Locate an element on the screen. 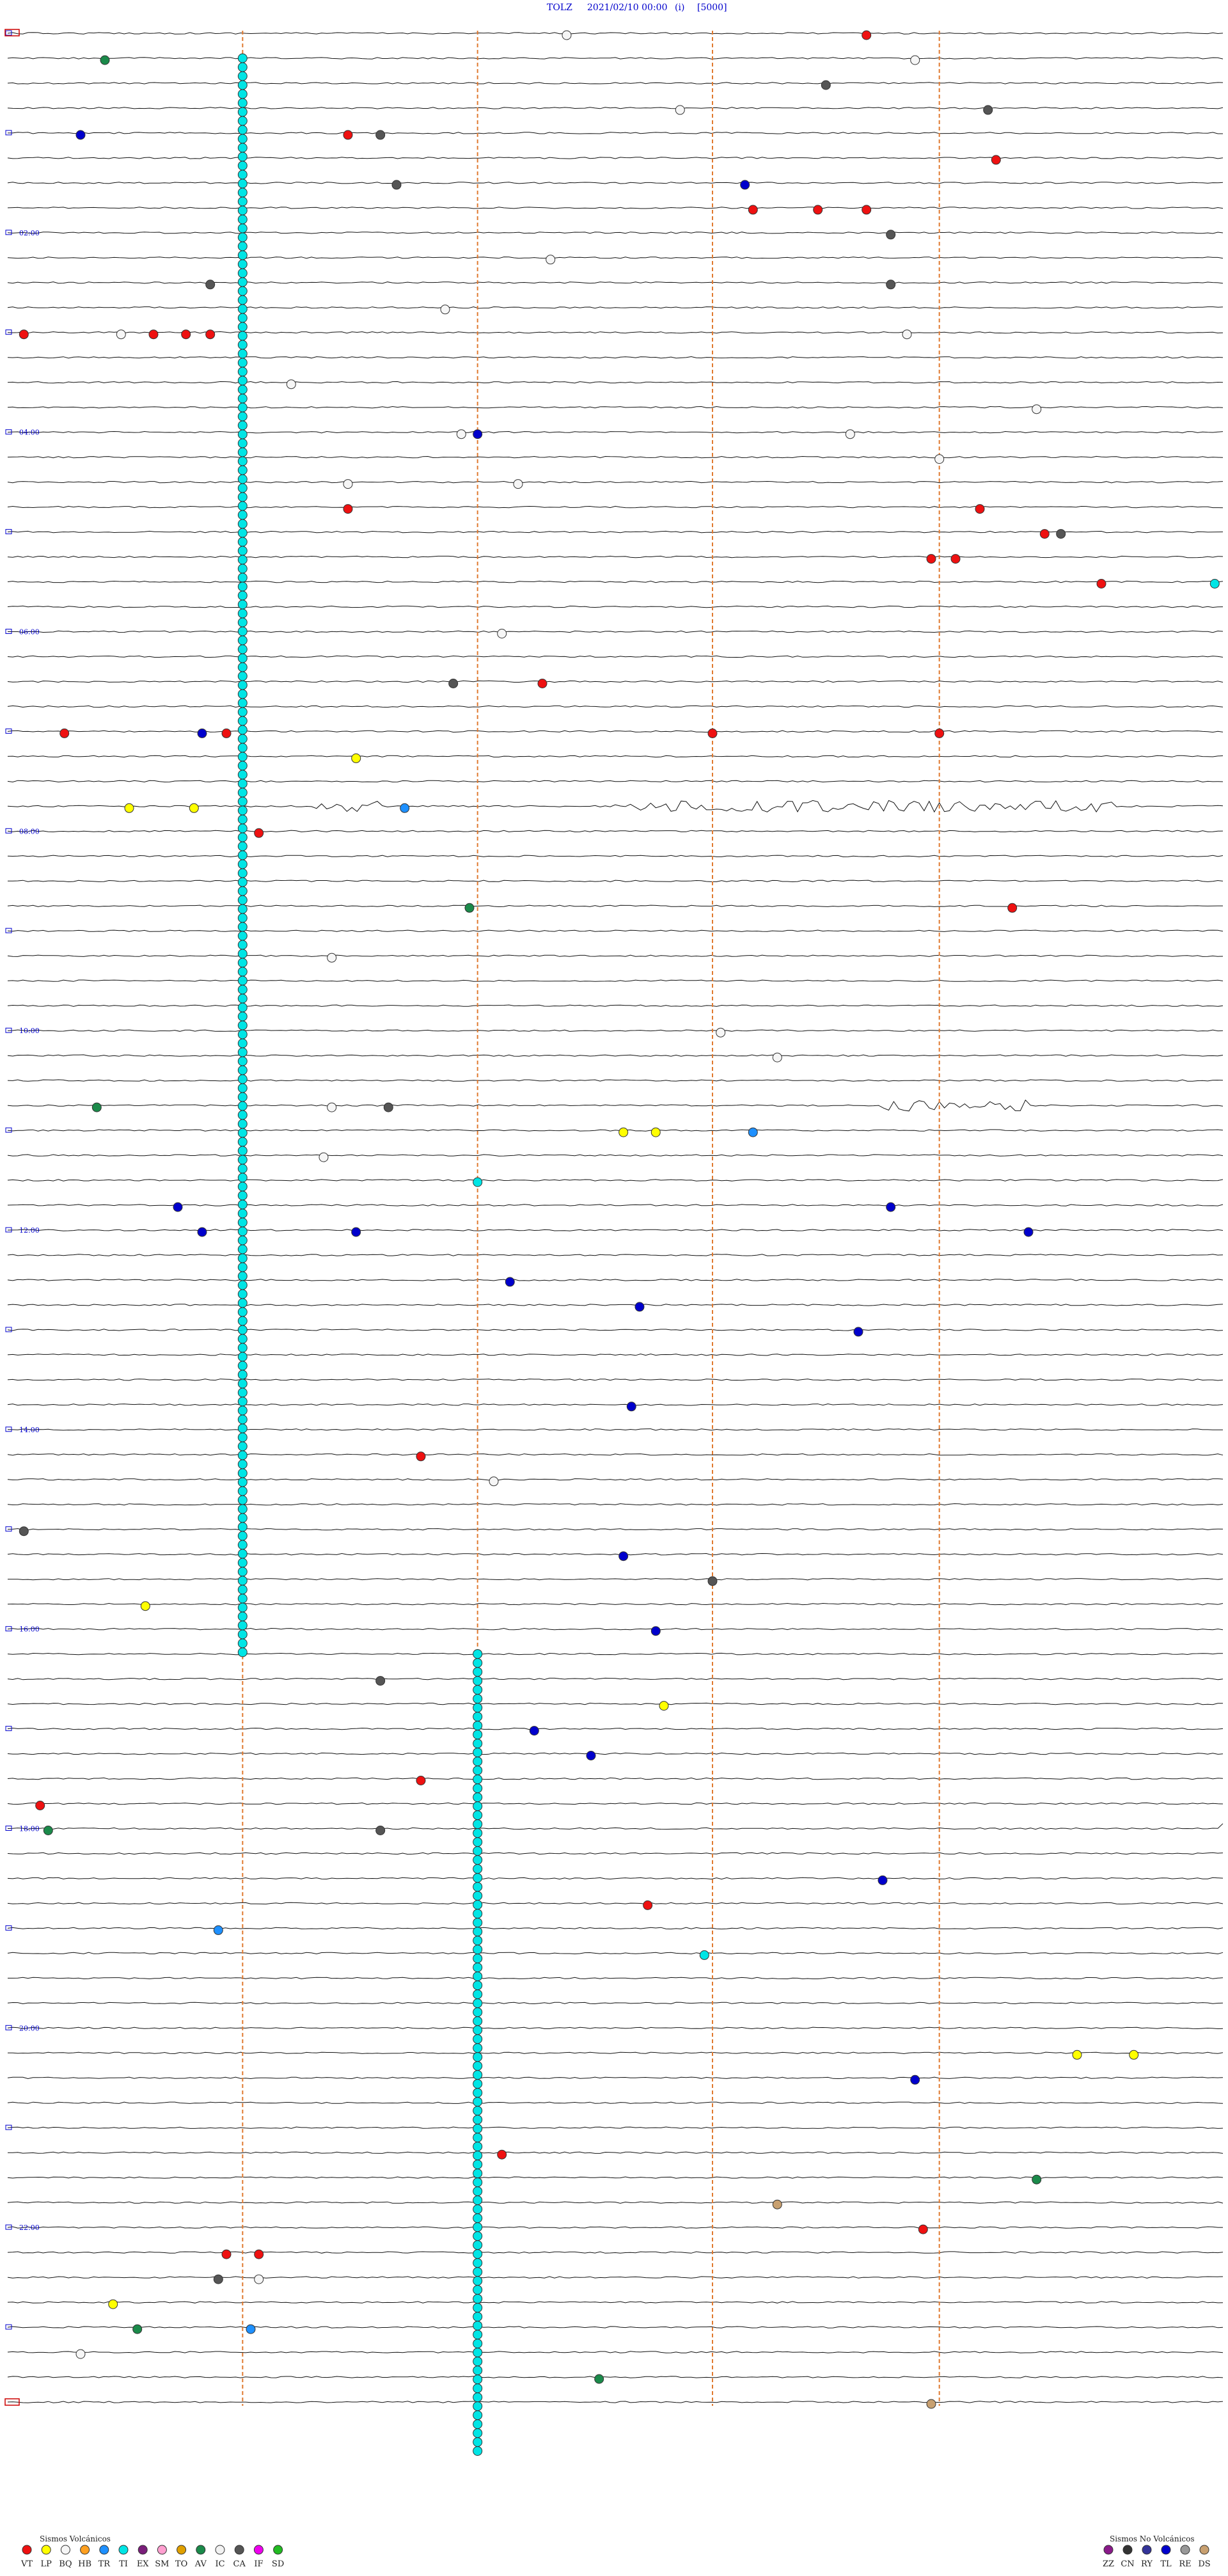 The image size is (1228, 2576). legend-code: VT is located at coordinates (26, 2564).